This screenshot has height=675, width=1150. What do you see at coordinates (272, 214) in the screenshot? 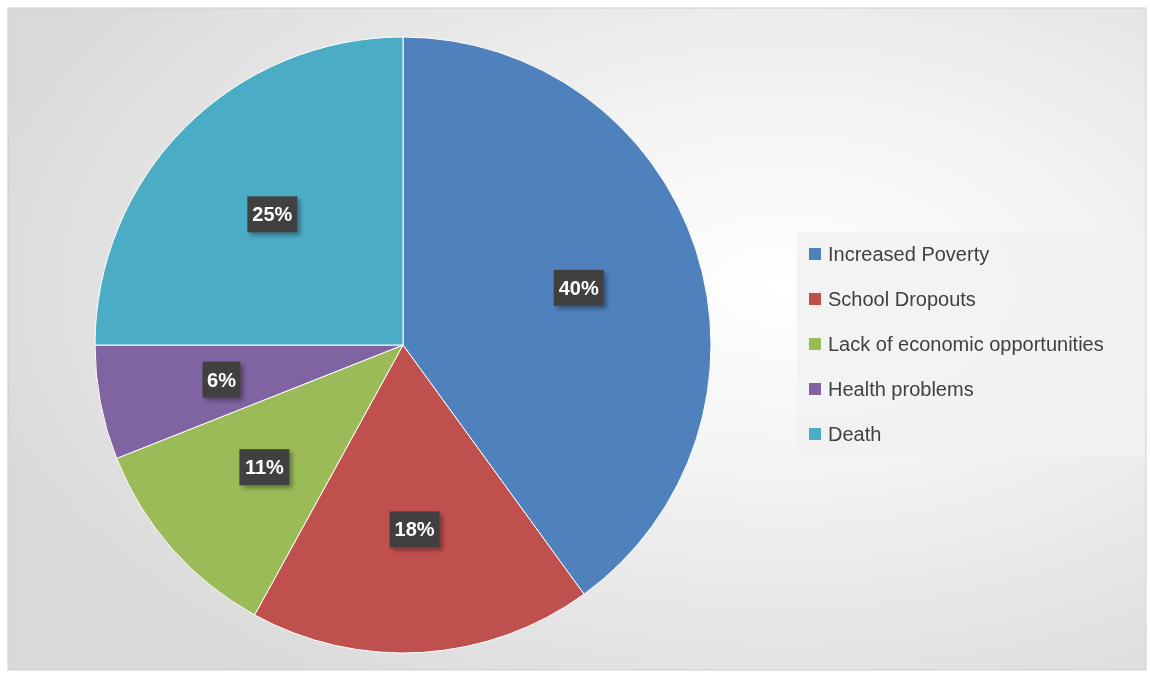
I see `data-label: 25%` at bounding box center [272, 214].